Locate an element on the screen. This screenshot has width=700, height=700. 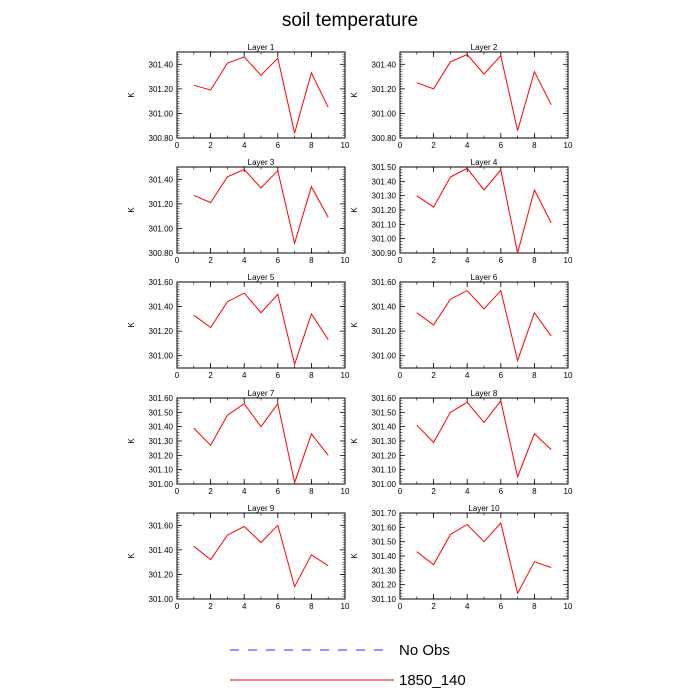
panel-title: Layer 5 is located at coordinates (261, 277).